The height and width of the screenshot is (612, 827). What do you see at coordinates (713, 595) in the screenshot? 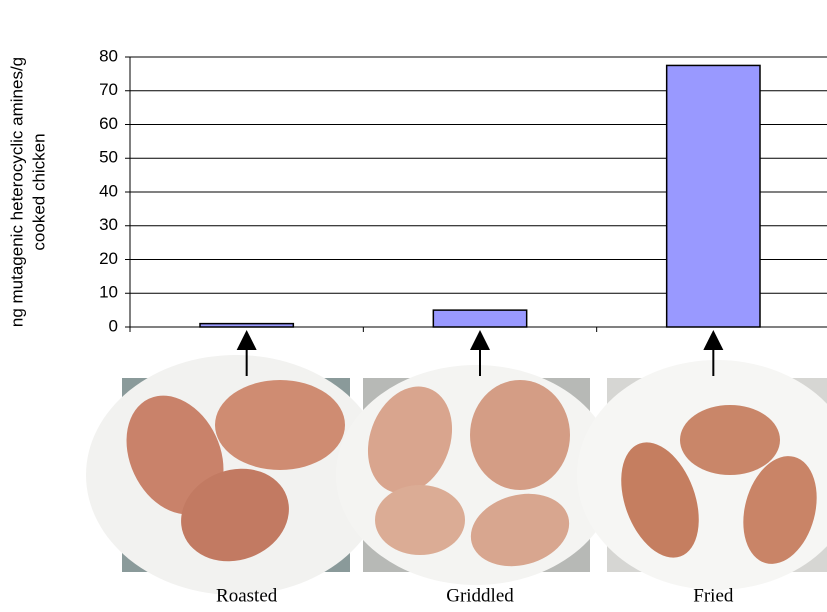
I see `x-tick-label: Fried` at bounding box center [713, 595].